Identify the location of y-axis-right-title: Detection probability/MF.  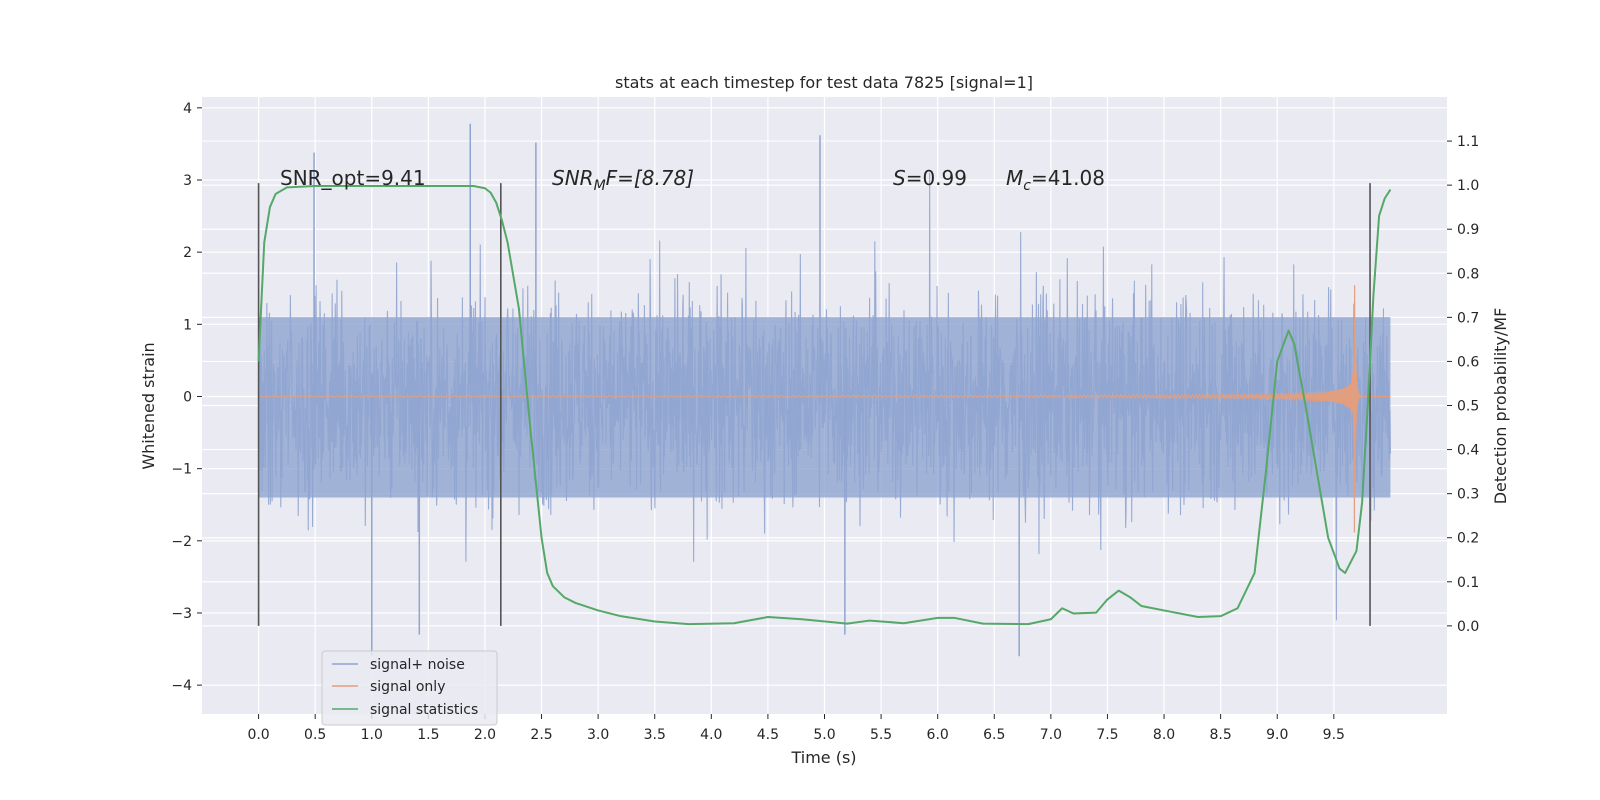
(1500, 406).